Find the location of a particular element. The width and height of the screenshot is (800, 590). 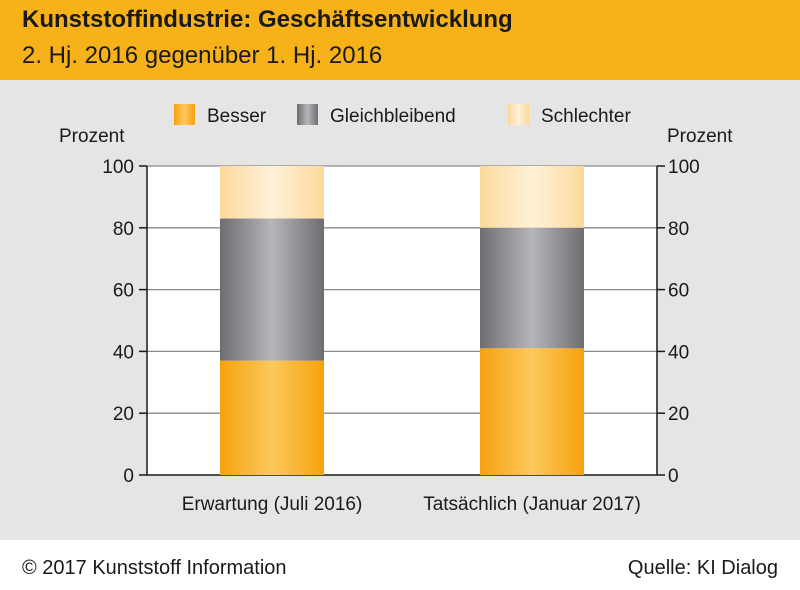

y-tick-label-left: 60 is located at coordinates (123, 291).